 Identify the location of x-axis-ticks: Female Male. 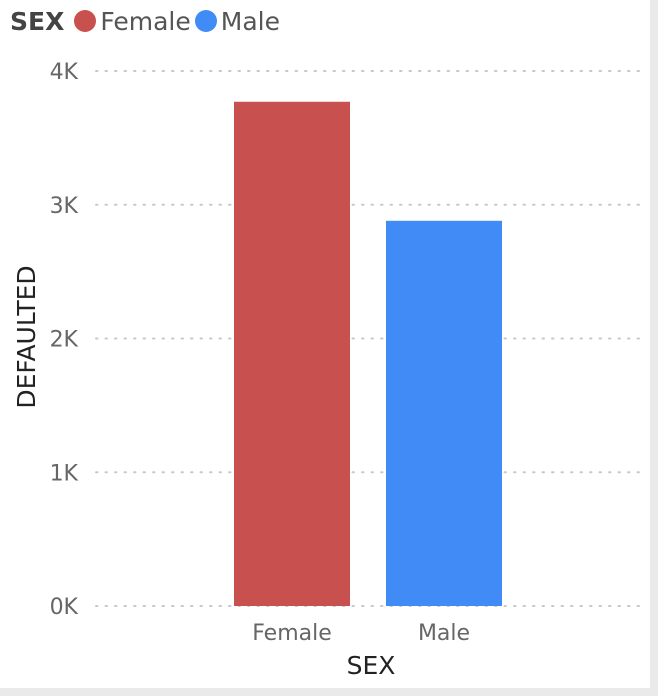
(361, 633).